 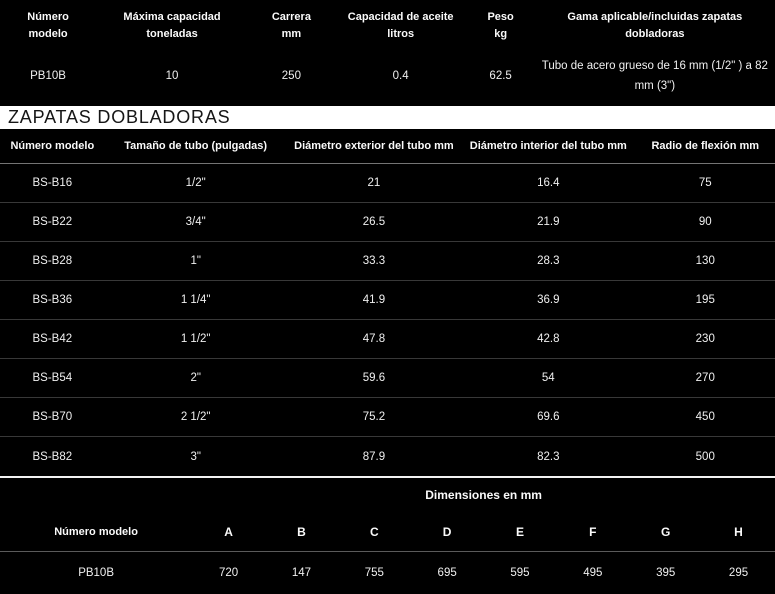 What do you see at coordinates (387, 117) in the screenshot?
I see `section-heading-zapatas-dobladoras: ZAPATAS DOBLADORAS` at bounding box center [387, 117].